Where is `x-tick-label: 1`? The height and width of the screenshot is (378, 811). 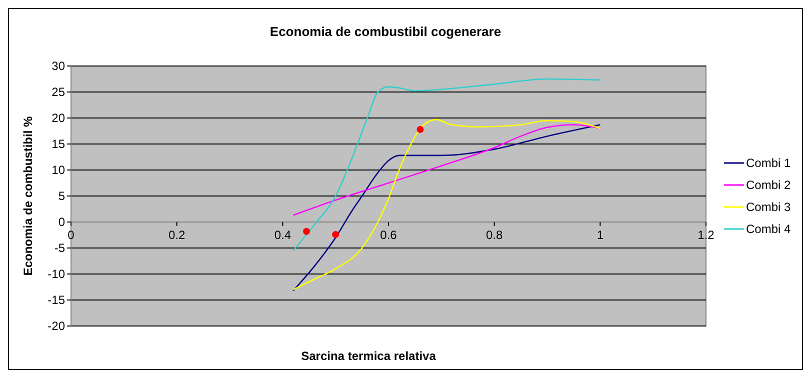
x-tick-label: 1 is located at coordinates (600, 235).